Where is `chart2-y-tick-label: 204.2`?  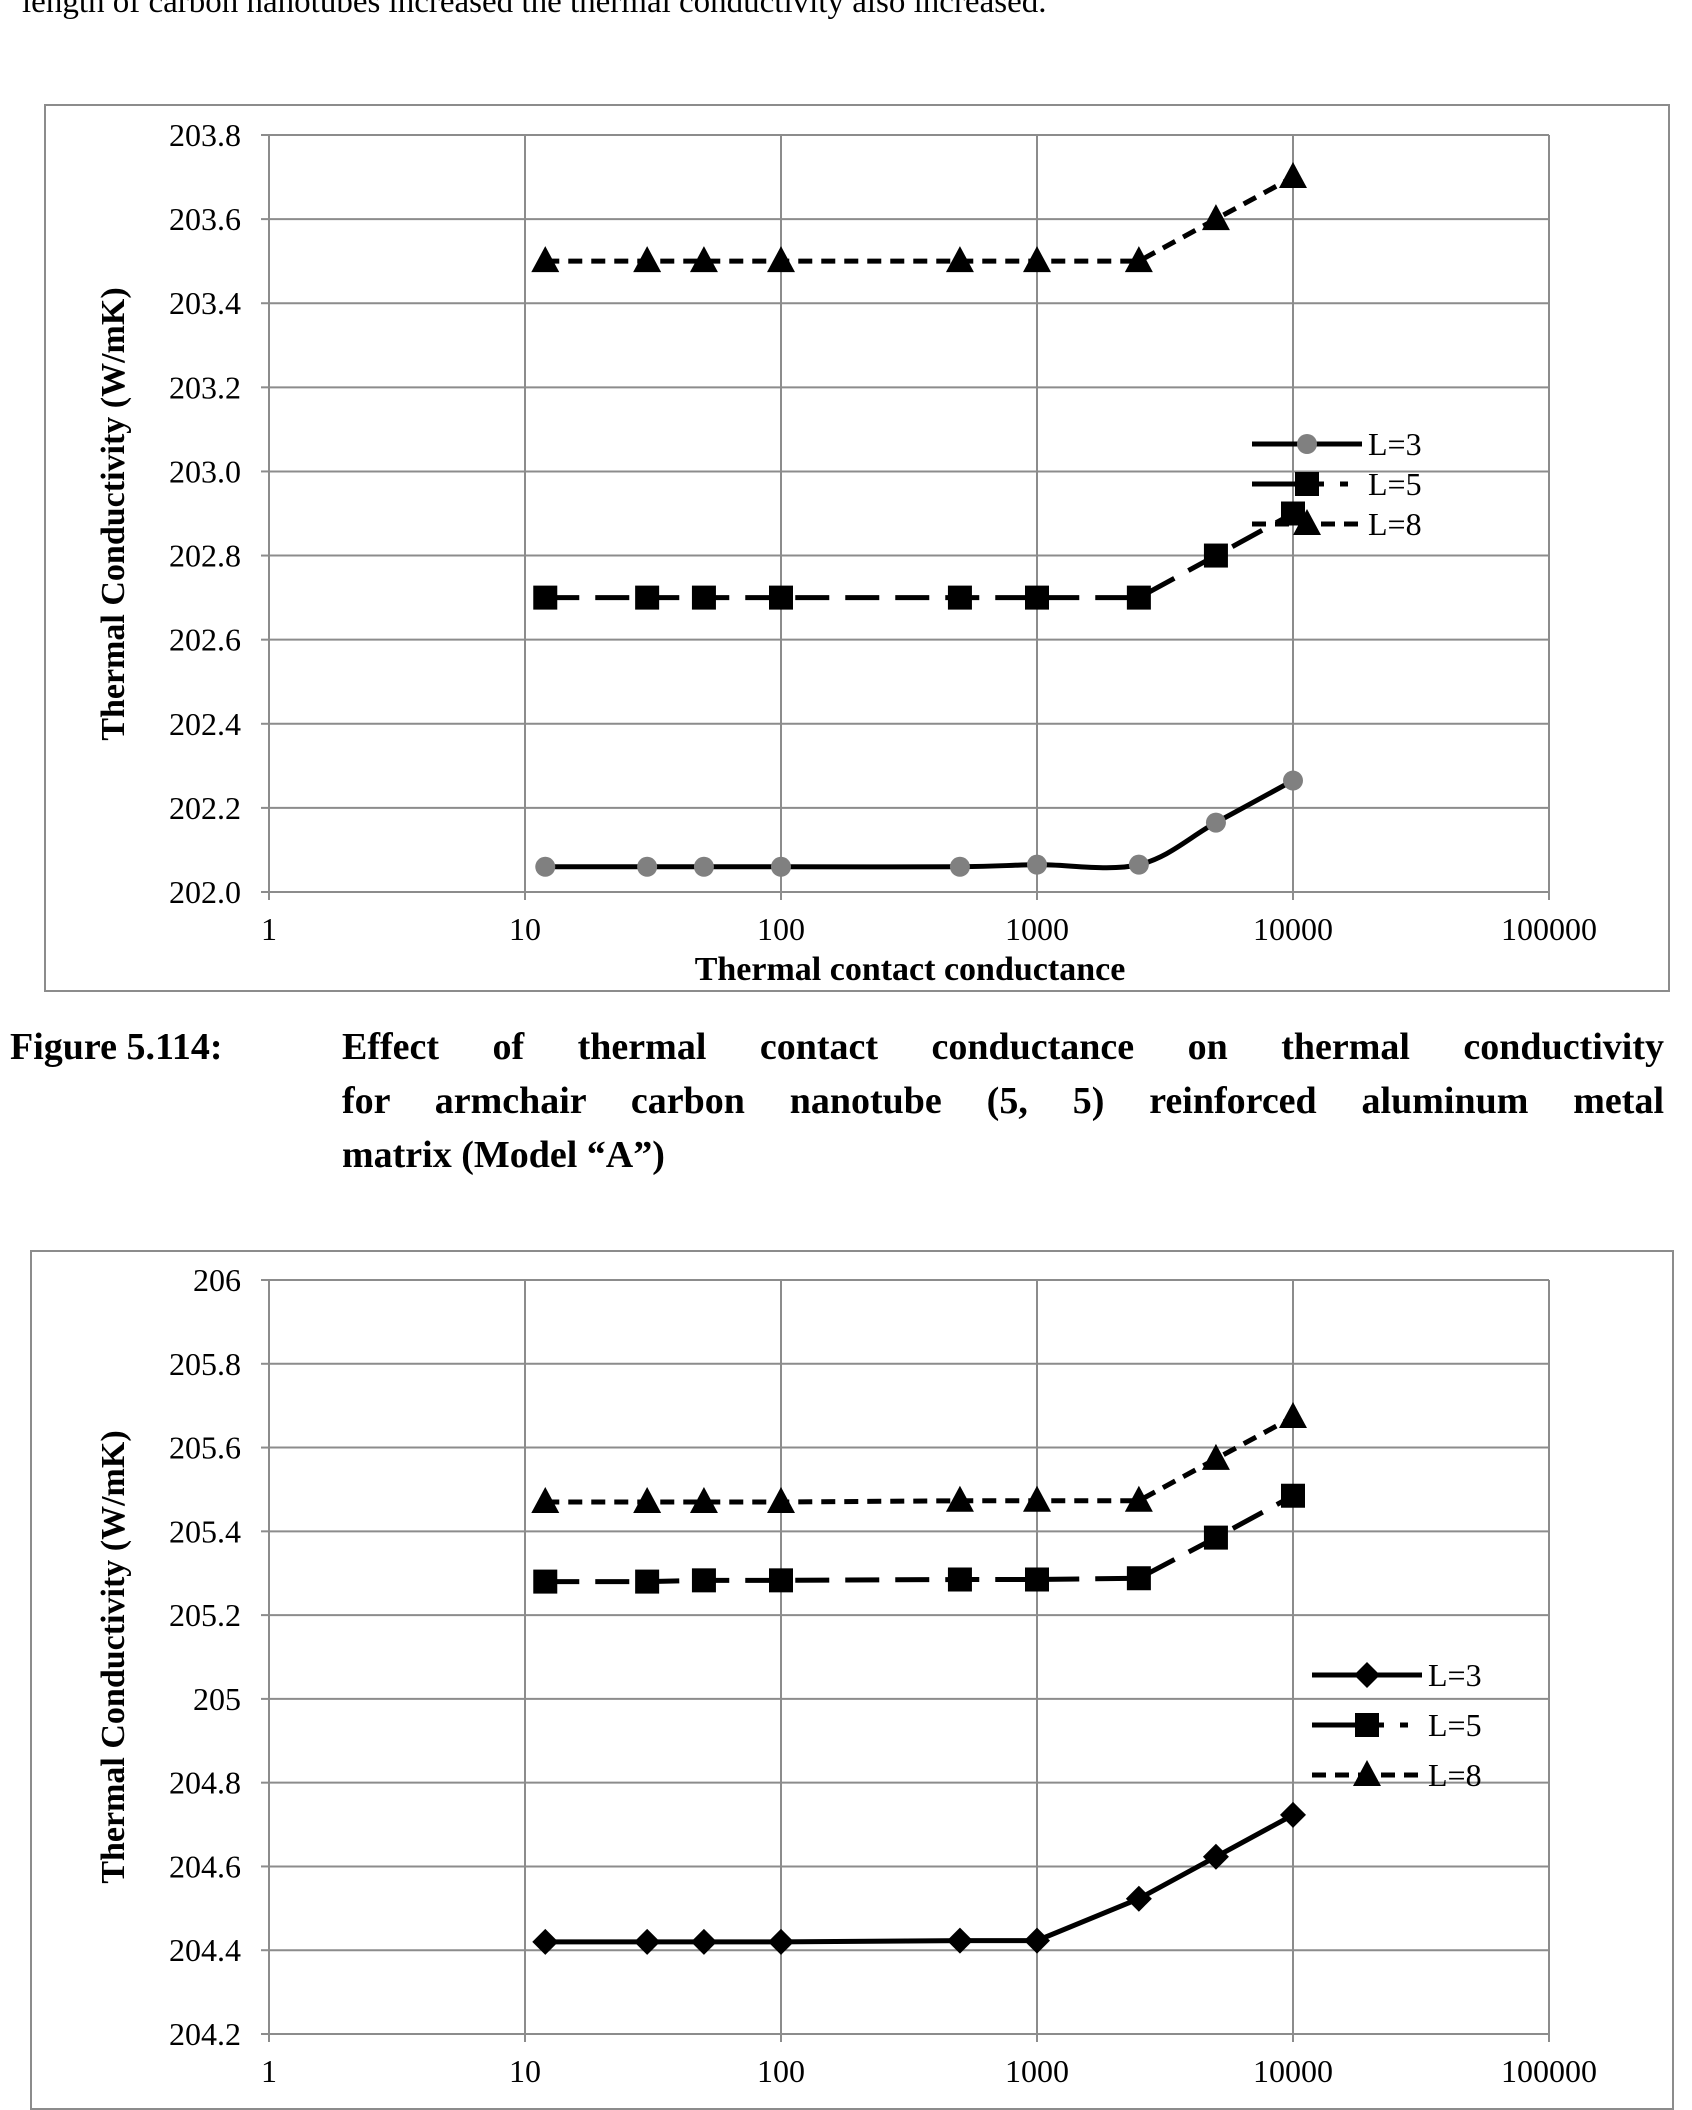 chart2-y-tick-label: 204.2 is located at coordinates (205, 2034).